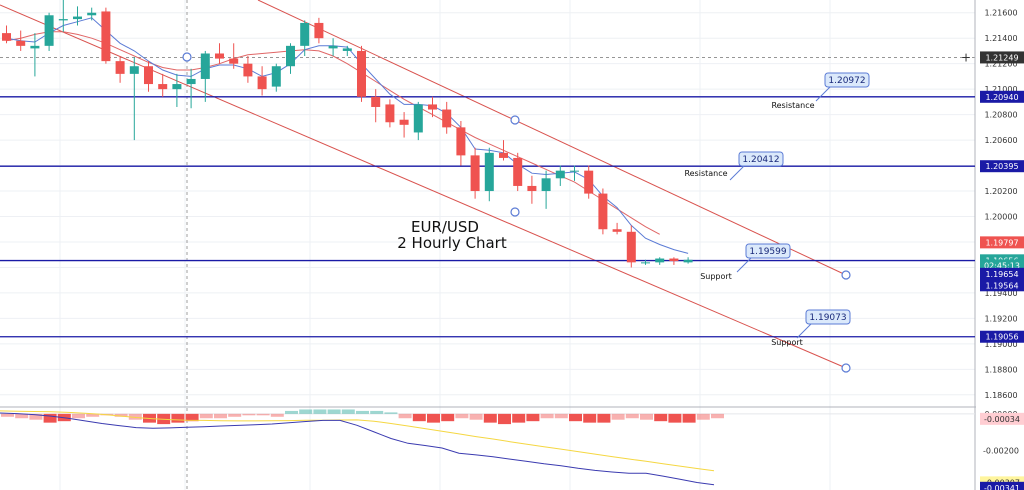  I want to click on macd-level-tag: -0.00341, so click(1002, 487).